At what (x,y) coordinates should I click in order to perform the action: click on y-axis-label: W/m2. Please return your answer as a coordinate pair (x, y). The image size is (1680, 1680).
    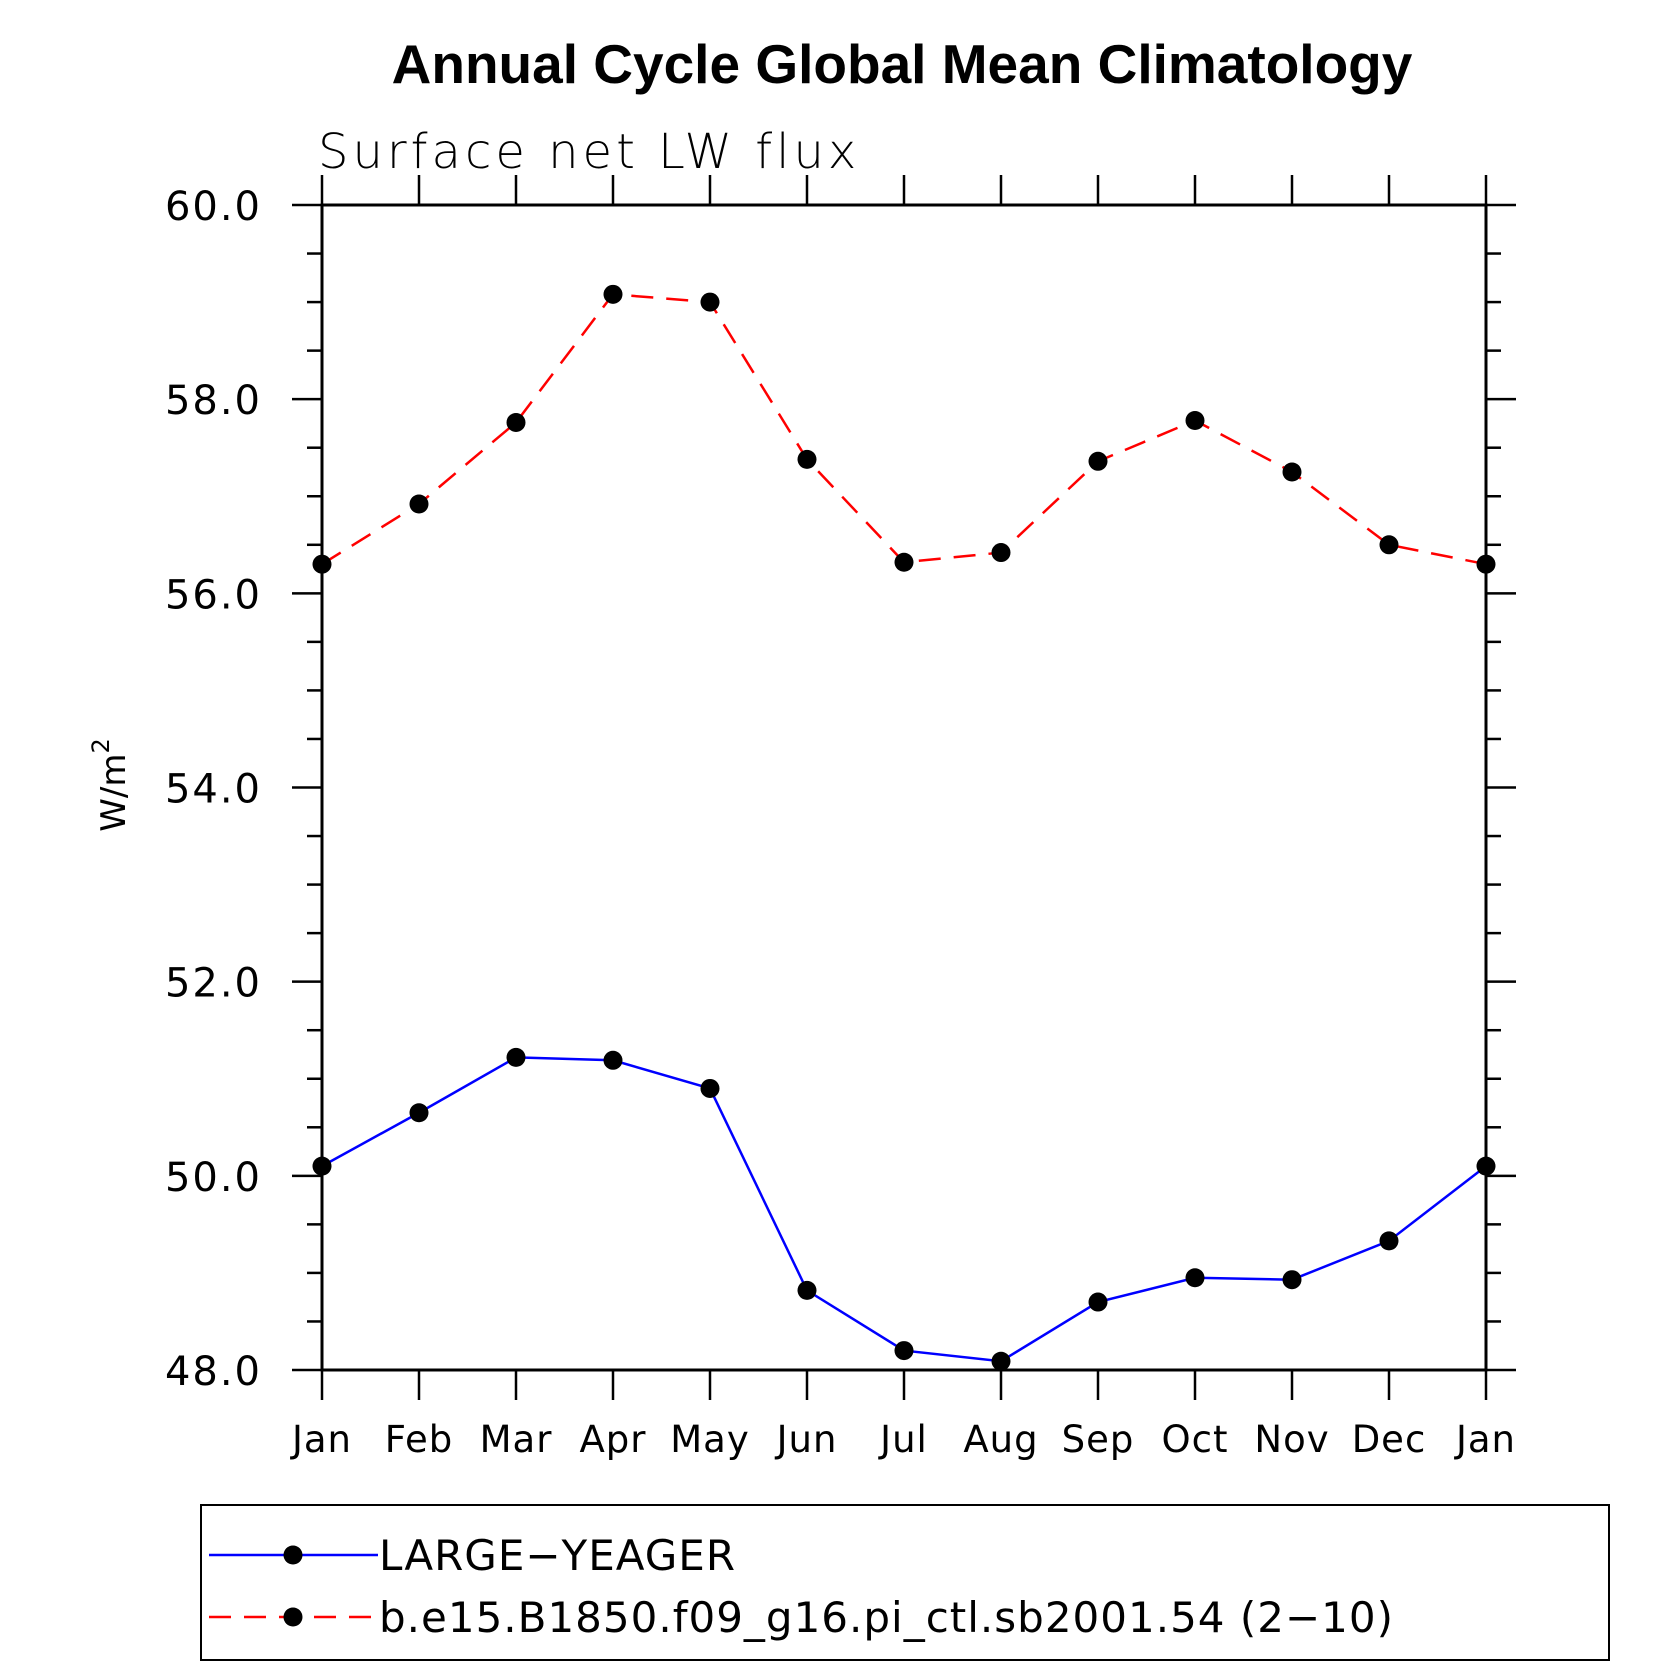
    Looking at the image, I should click on (110, 784).